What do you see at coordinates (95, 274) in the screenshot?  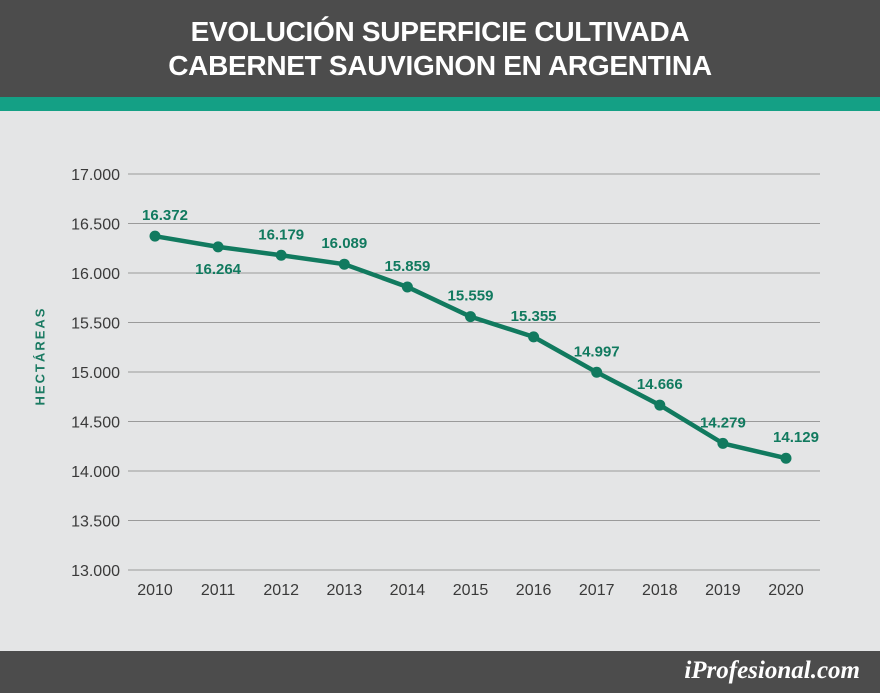 I see `y-tick-label: 16.000` at bounding box center [95, 274].